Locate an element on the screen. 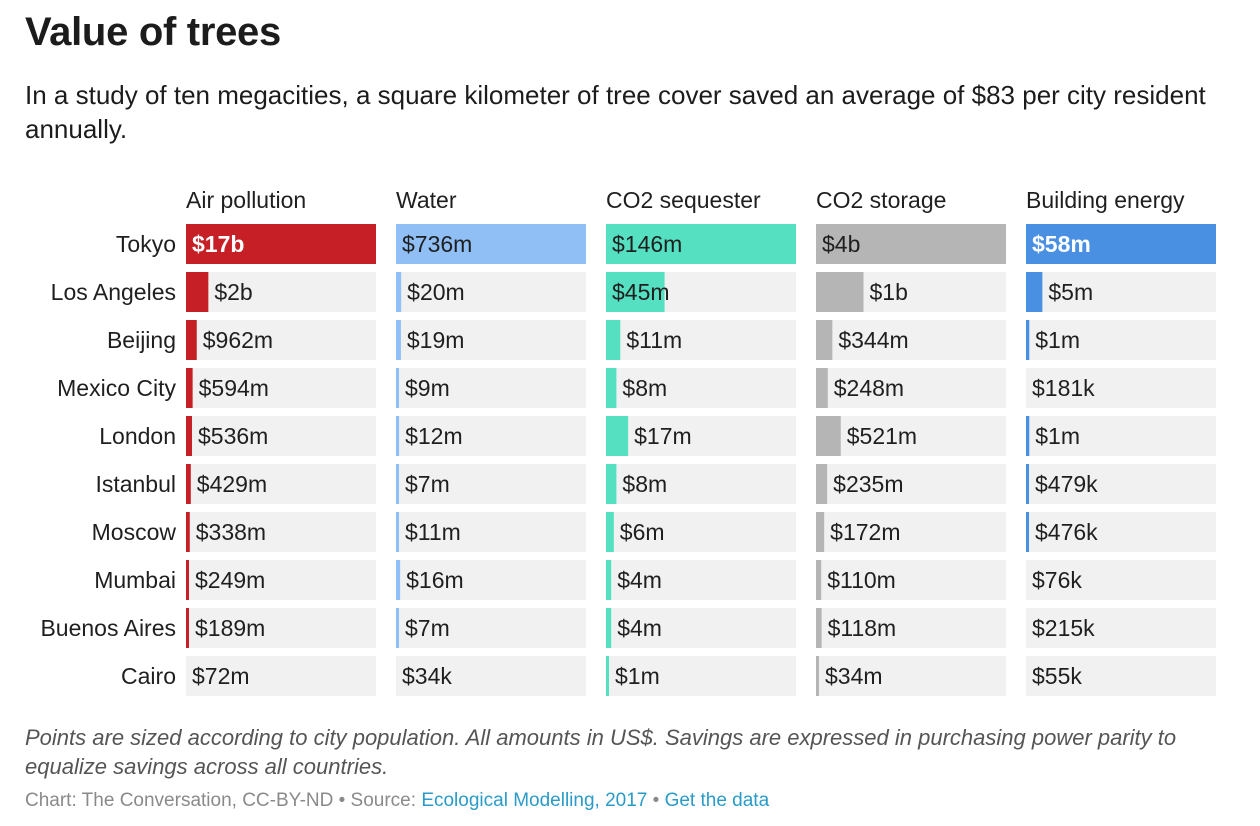  value-label-co2-storage-tokyo: $4b is located at coordinates (841, 244).